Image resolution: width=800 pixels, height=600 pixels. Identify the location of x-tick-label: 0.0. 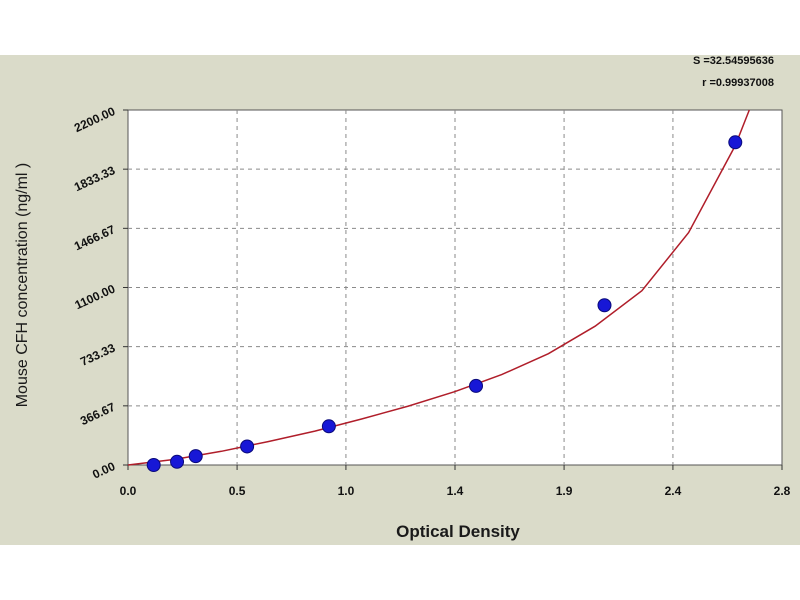
(128, 491).